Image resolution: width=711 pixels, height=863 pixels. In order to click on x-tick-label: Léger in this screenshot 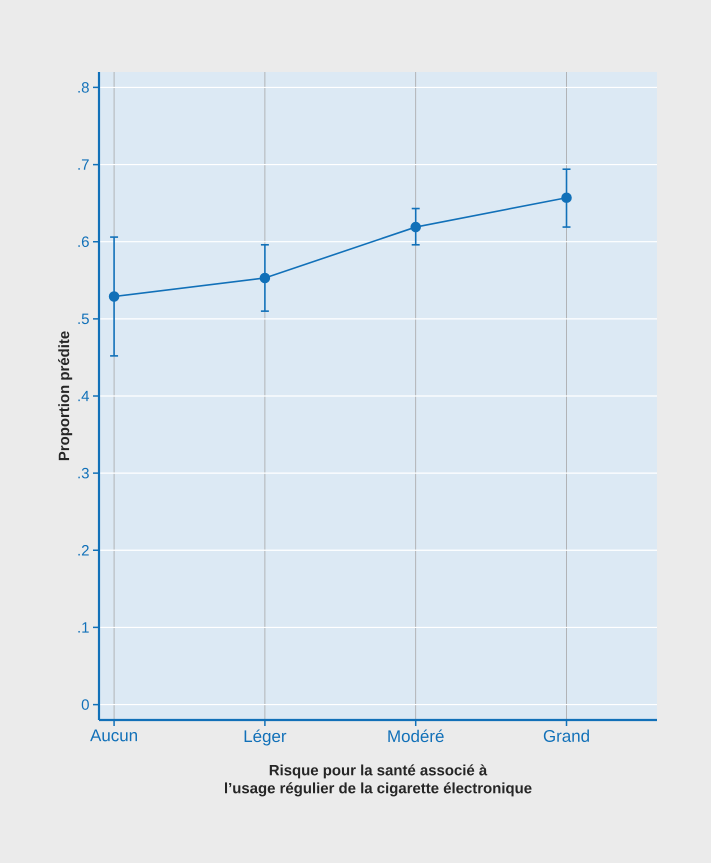, I will do `click(265, 738)`.